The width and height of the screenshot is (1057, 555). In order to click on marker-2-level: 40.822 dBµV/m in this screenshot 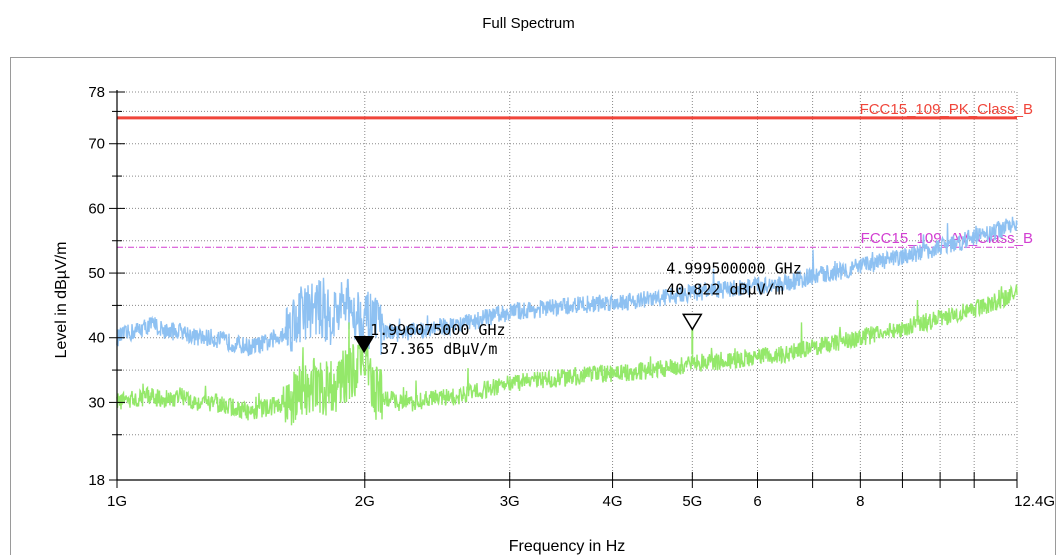, I will do `click(724, 289)`.